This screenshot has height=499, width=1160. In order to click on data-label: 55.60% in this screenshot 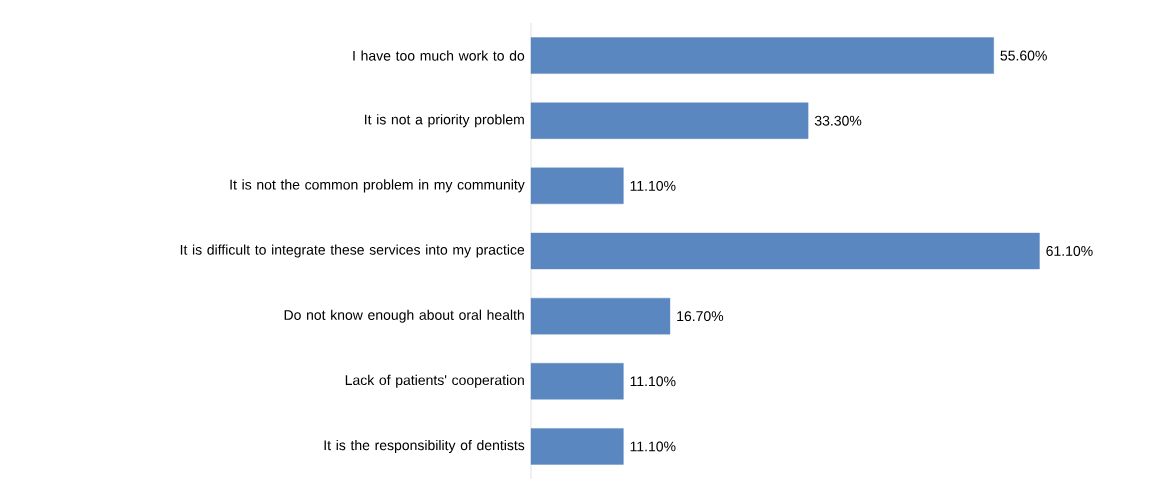, I will do `click(1023, 55)`.